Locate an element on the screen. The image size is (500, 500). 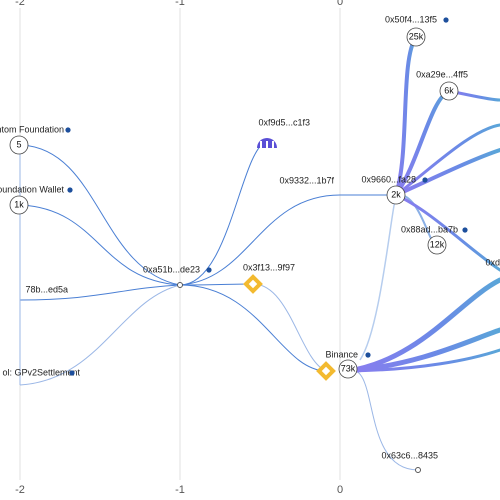
node-label: ntom Foundation is located at coordinates (32, 129).